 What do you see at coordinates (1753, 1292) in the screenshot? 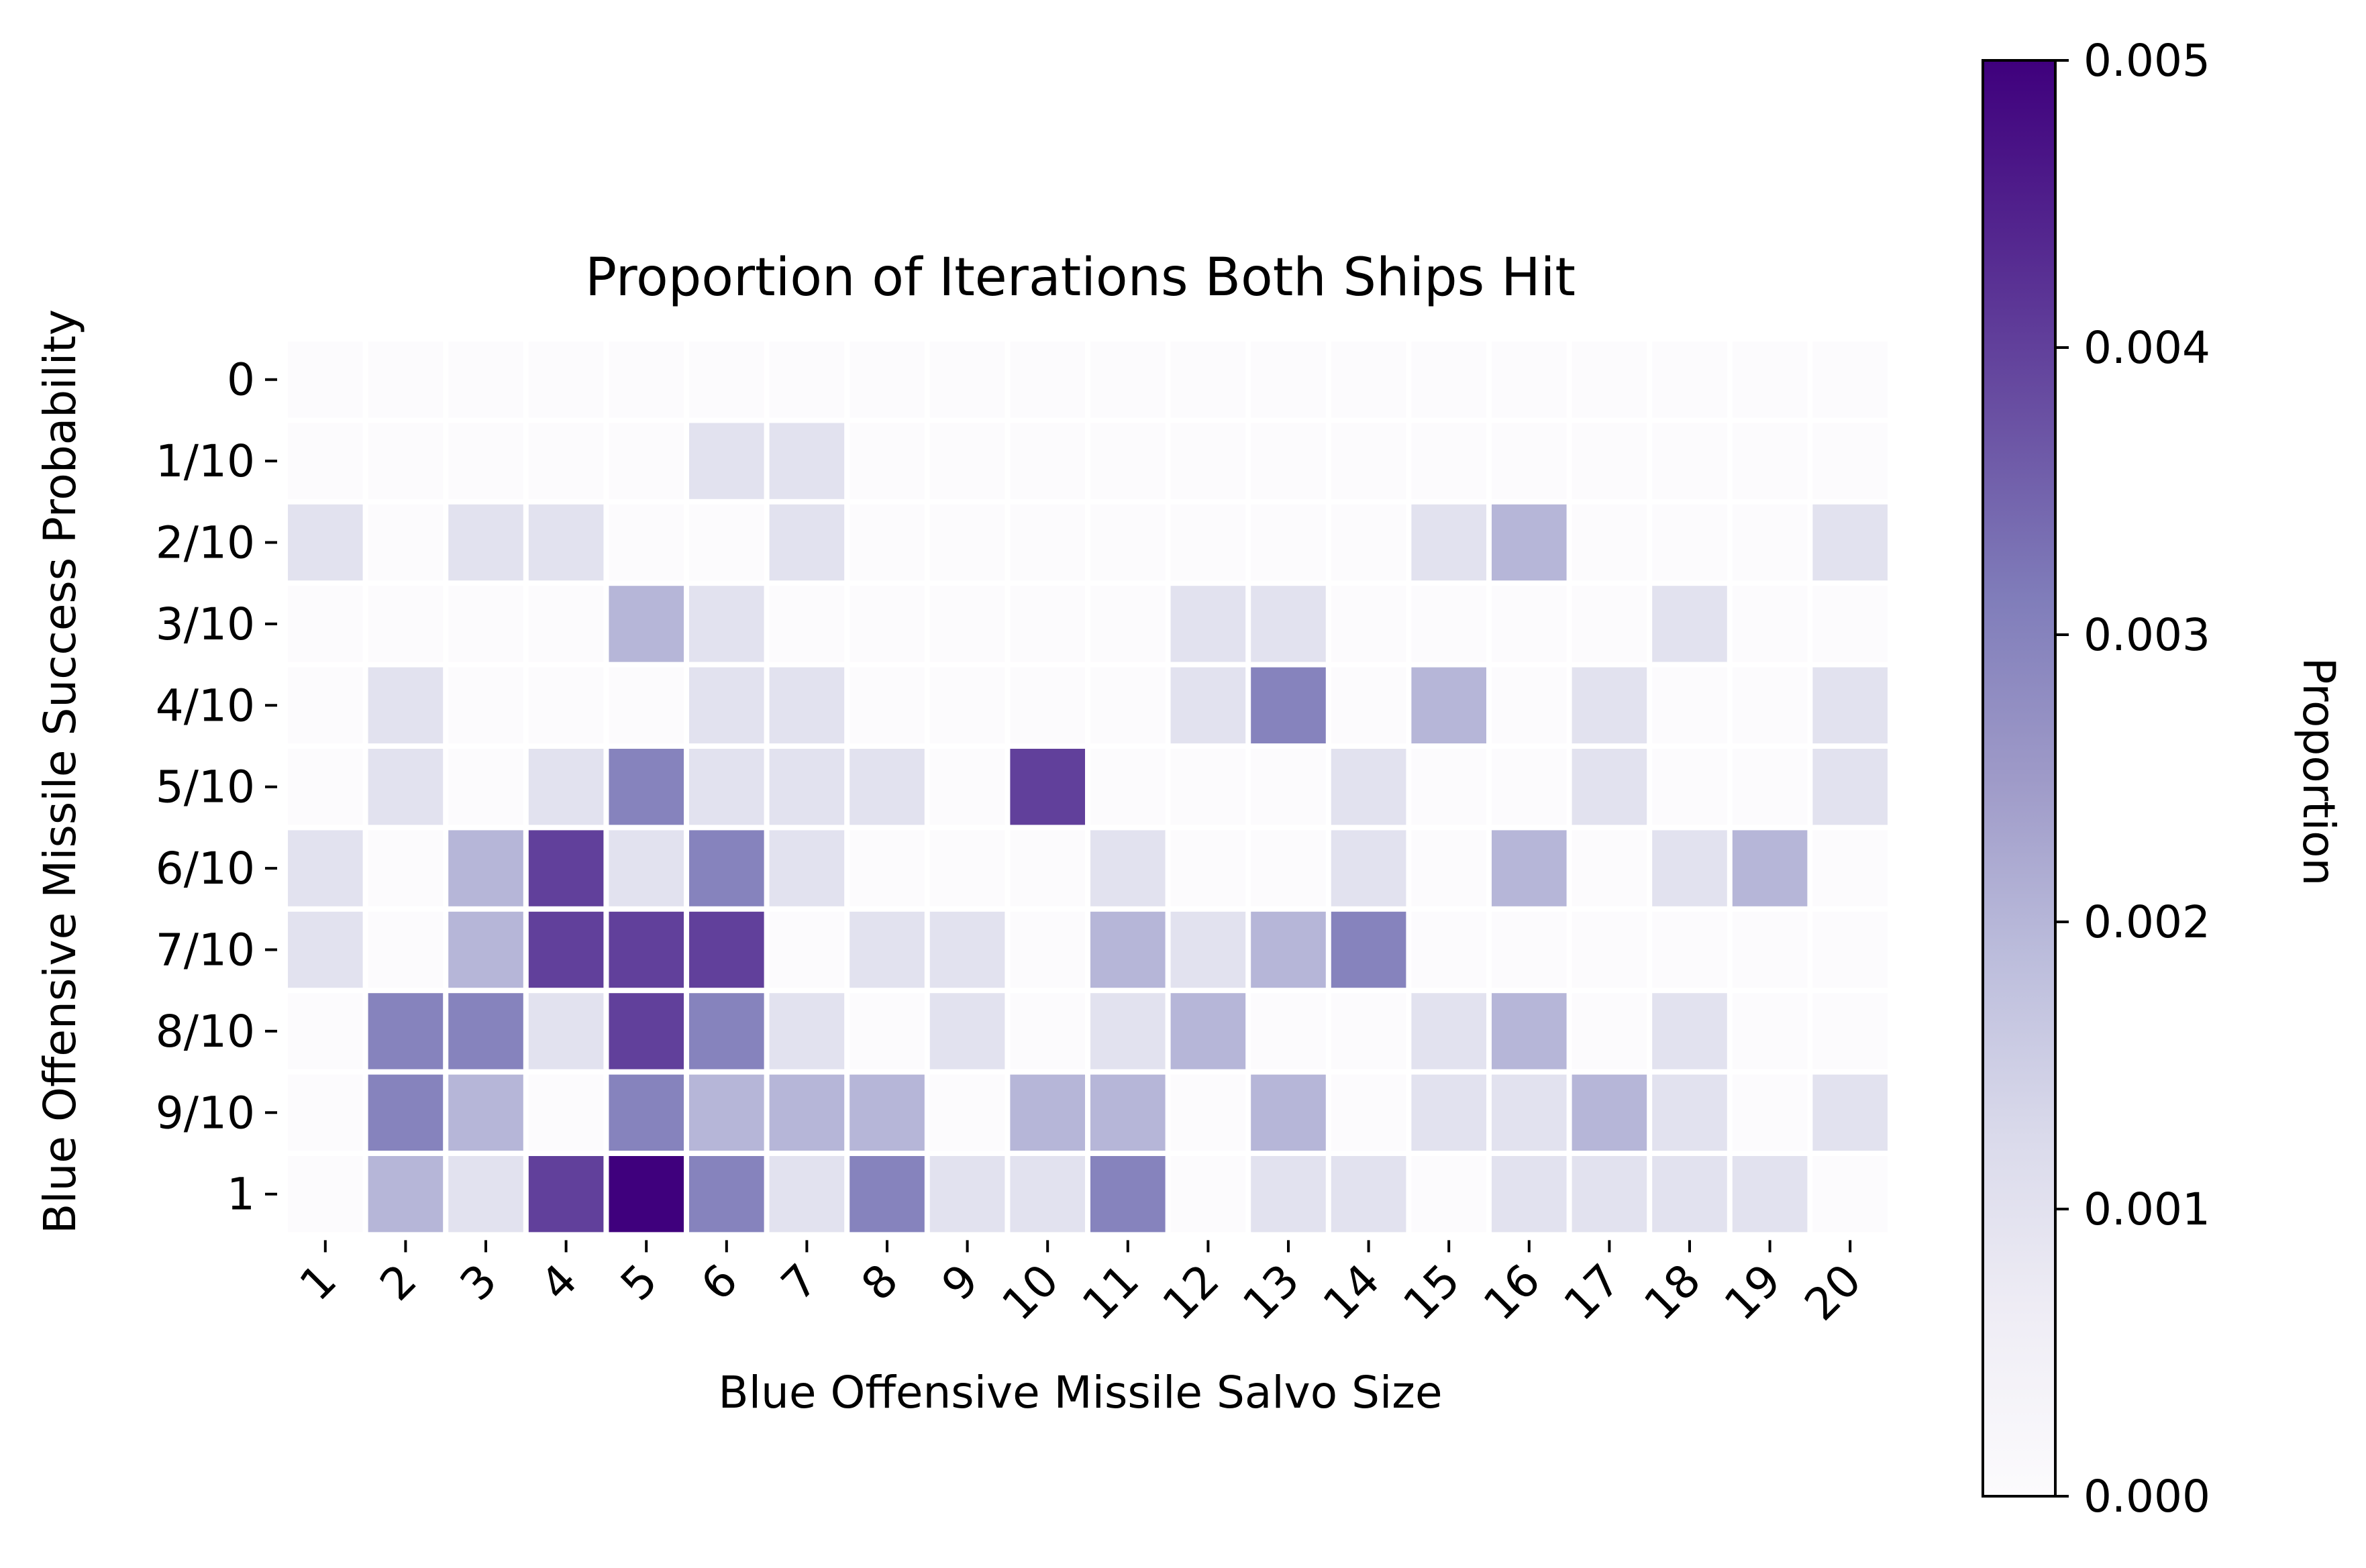
I see `x-tick-label: 19` at bounding box center [1753, 1292].